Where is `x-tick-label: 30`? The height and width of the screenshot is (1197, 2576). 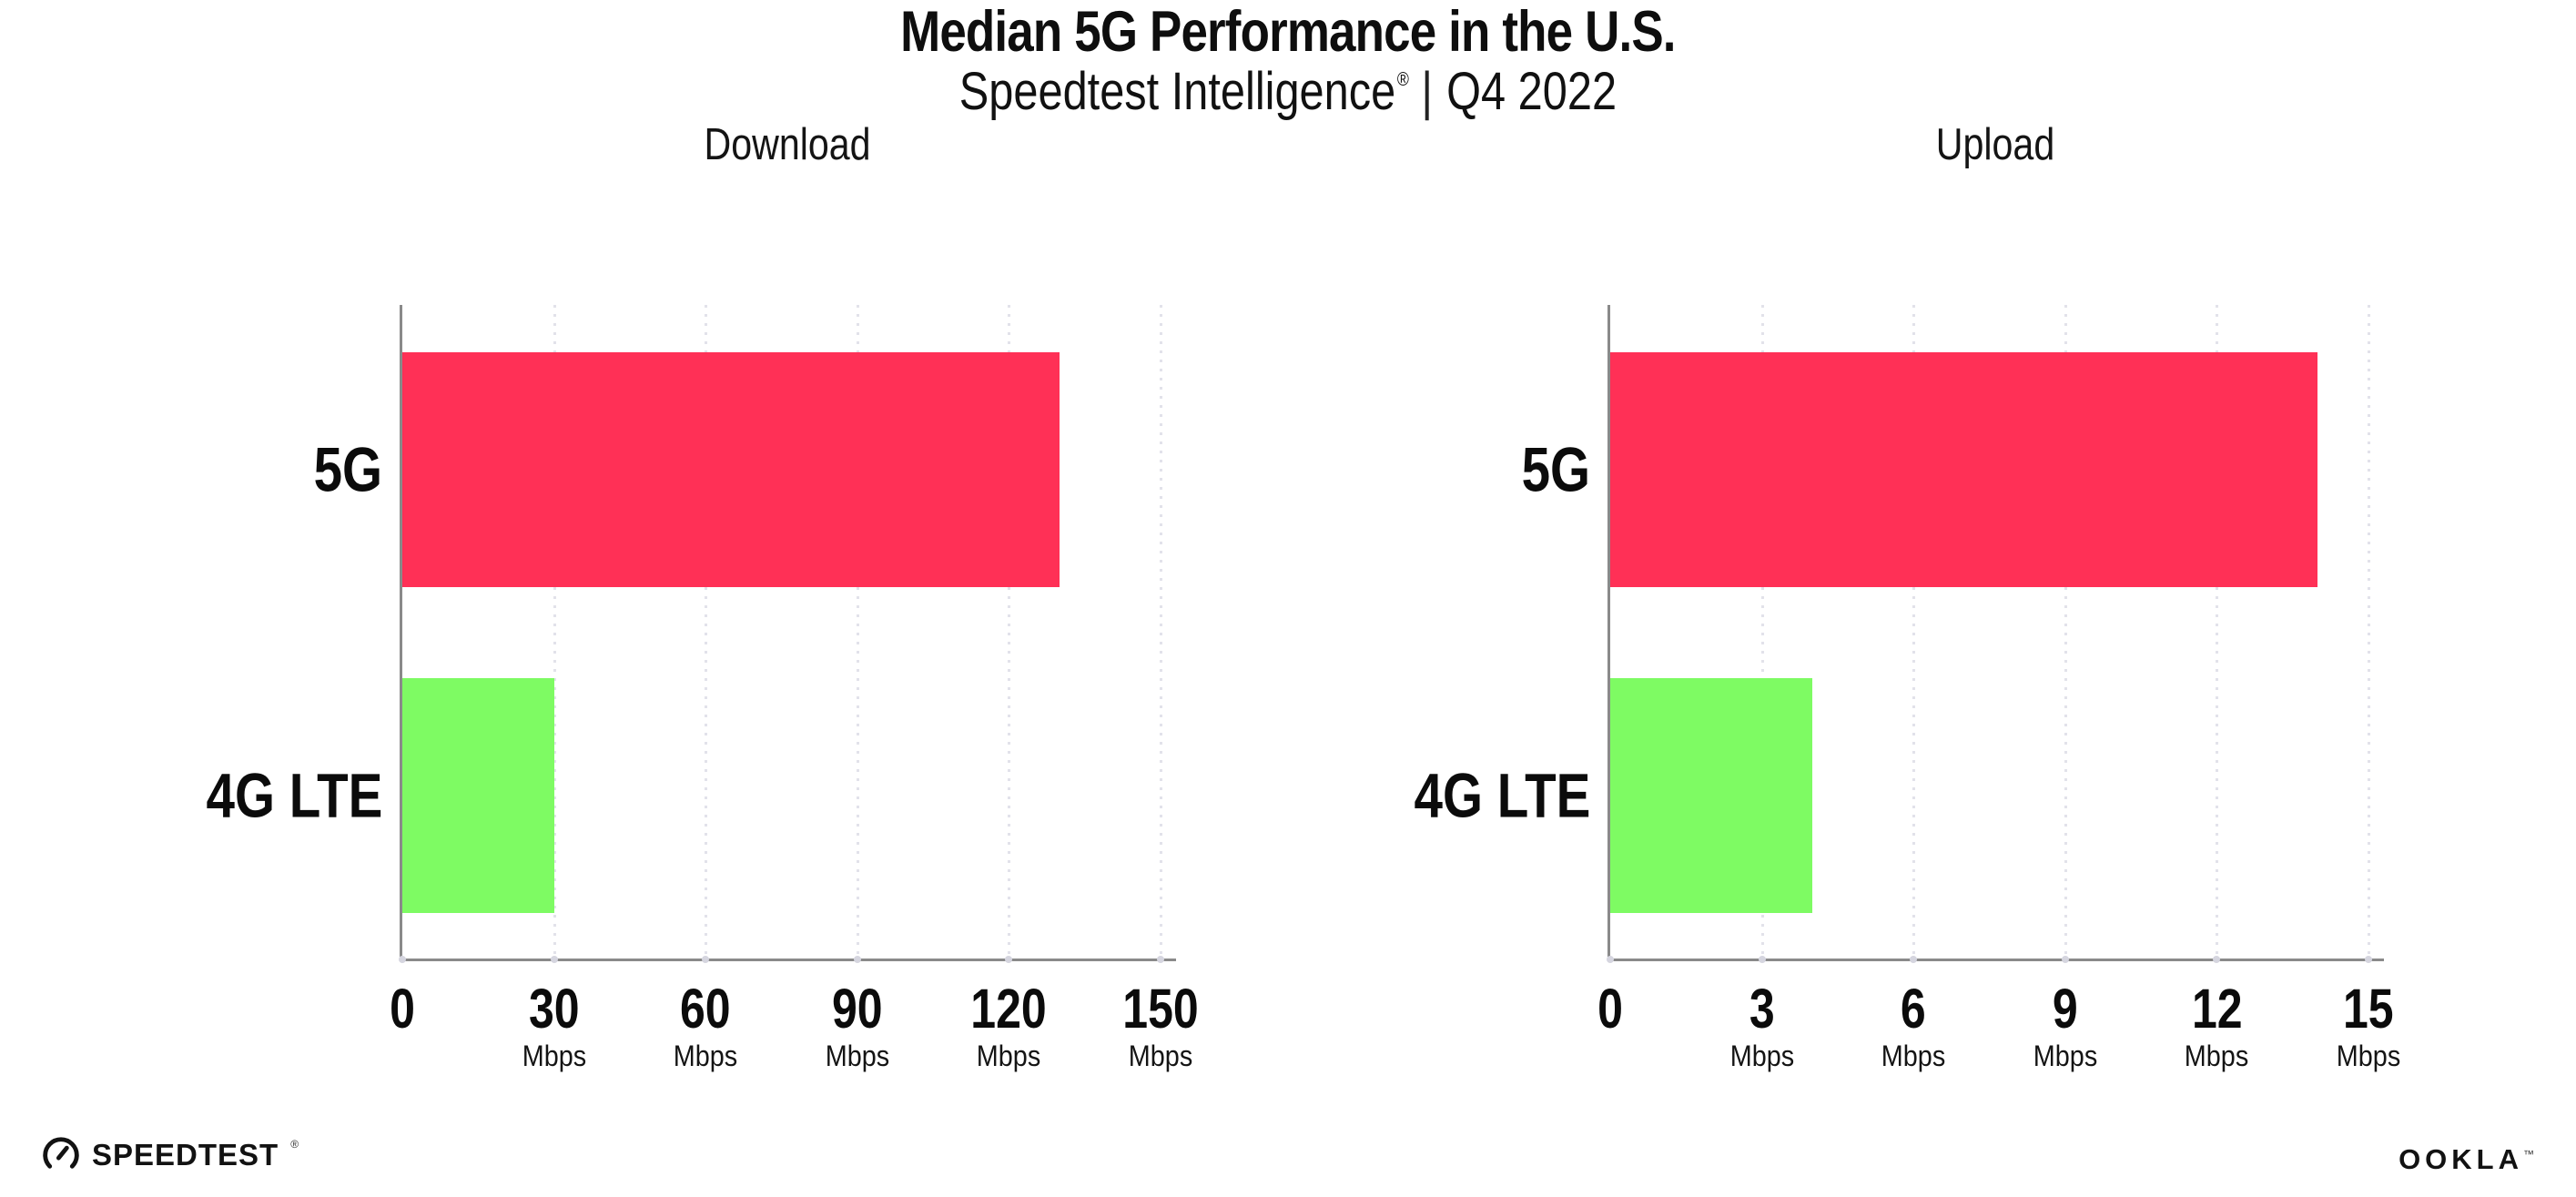 x-tick-label: 30 is located at coordinates (554, 1009).